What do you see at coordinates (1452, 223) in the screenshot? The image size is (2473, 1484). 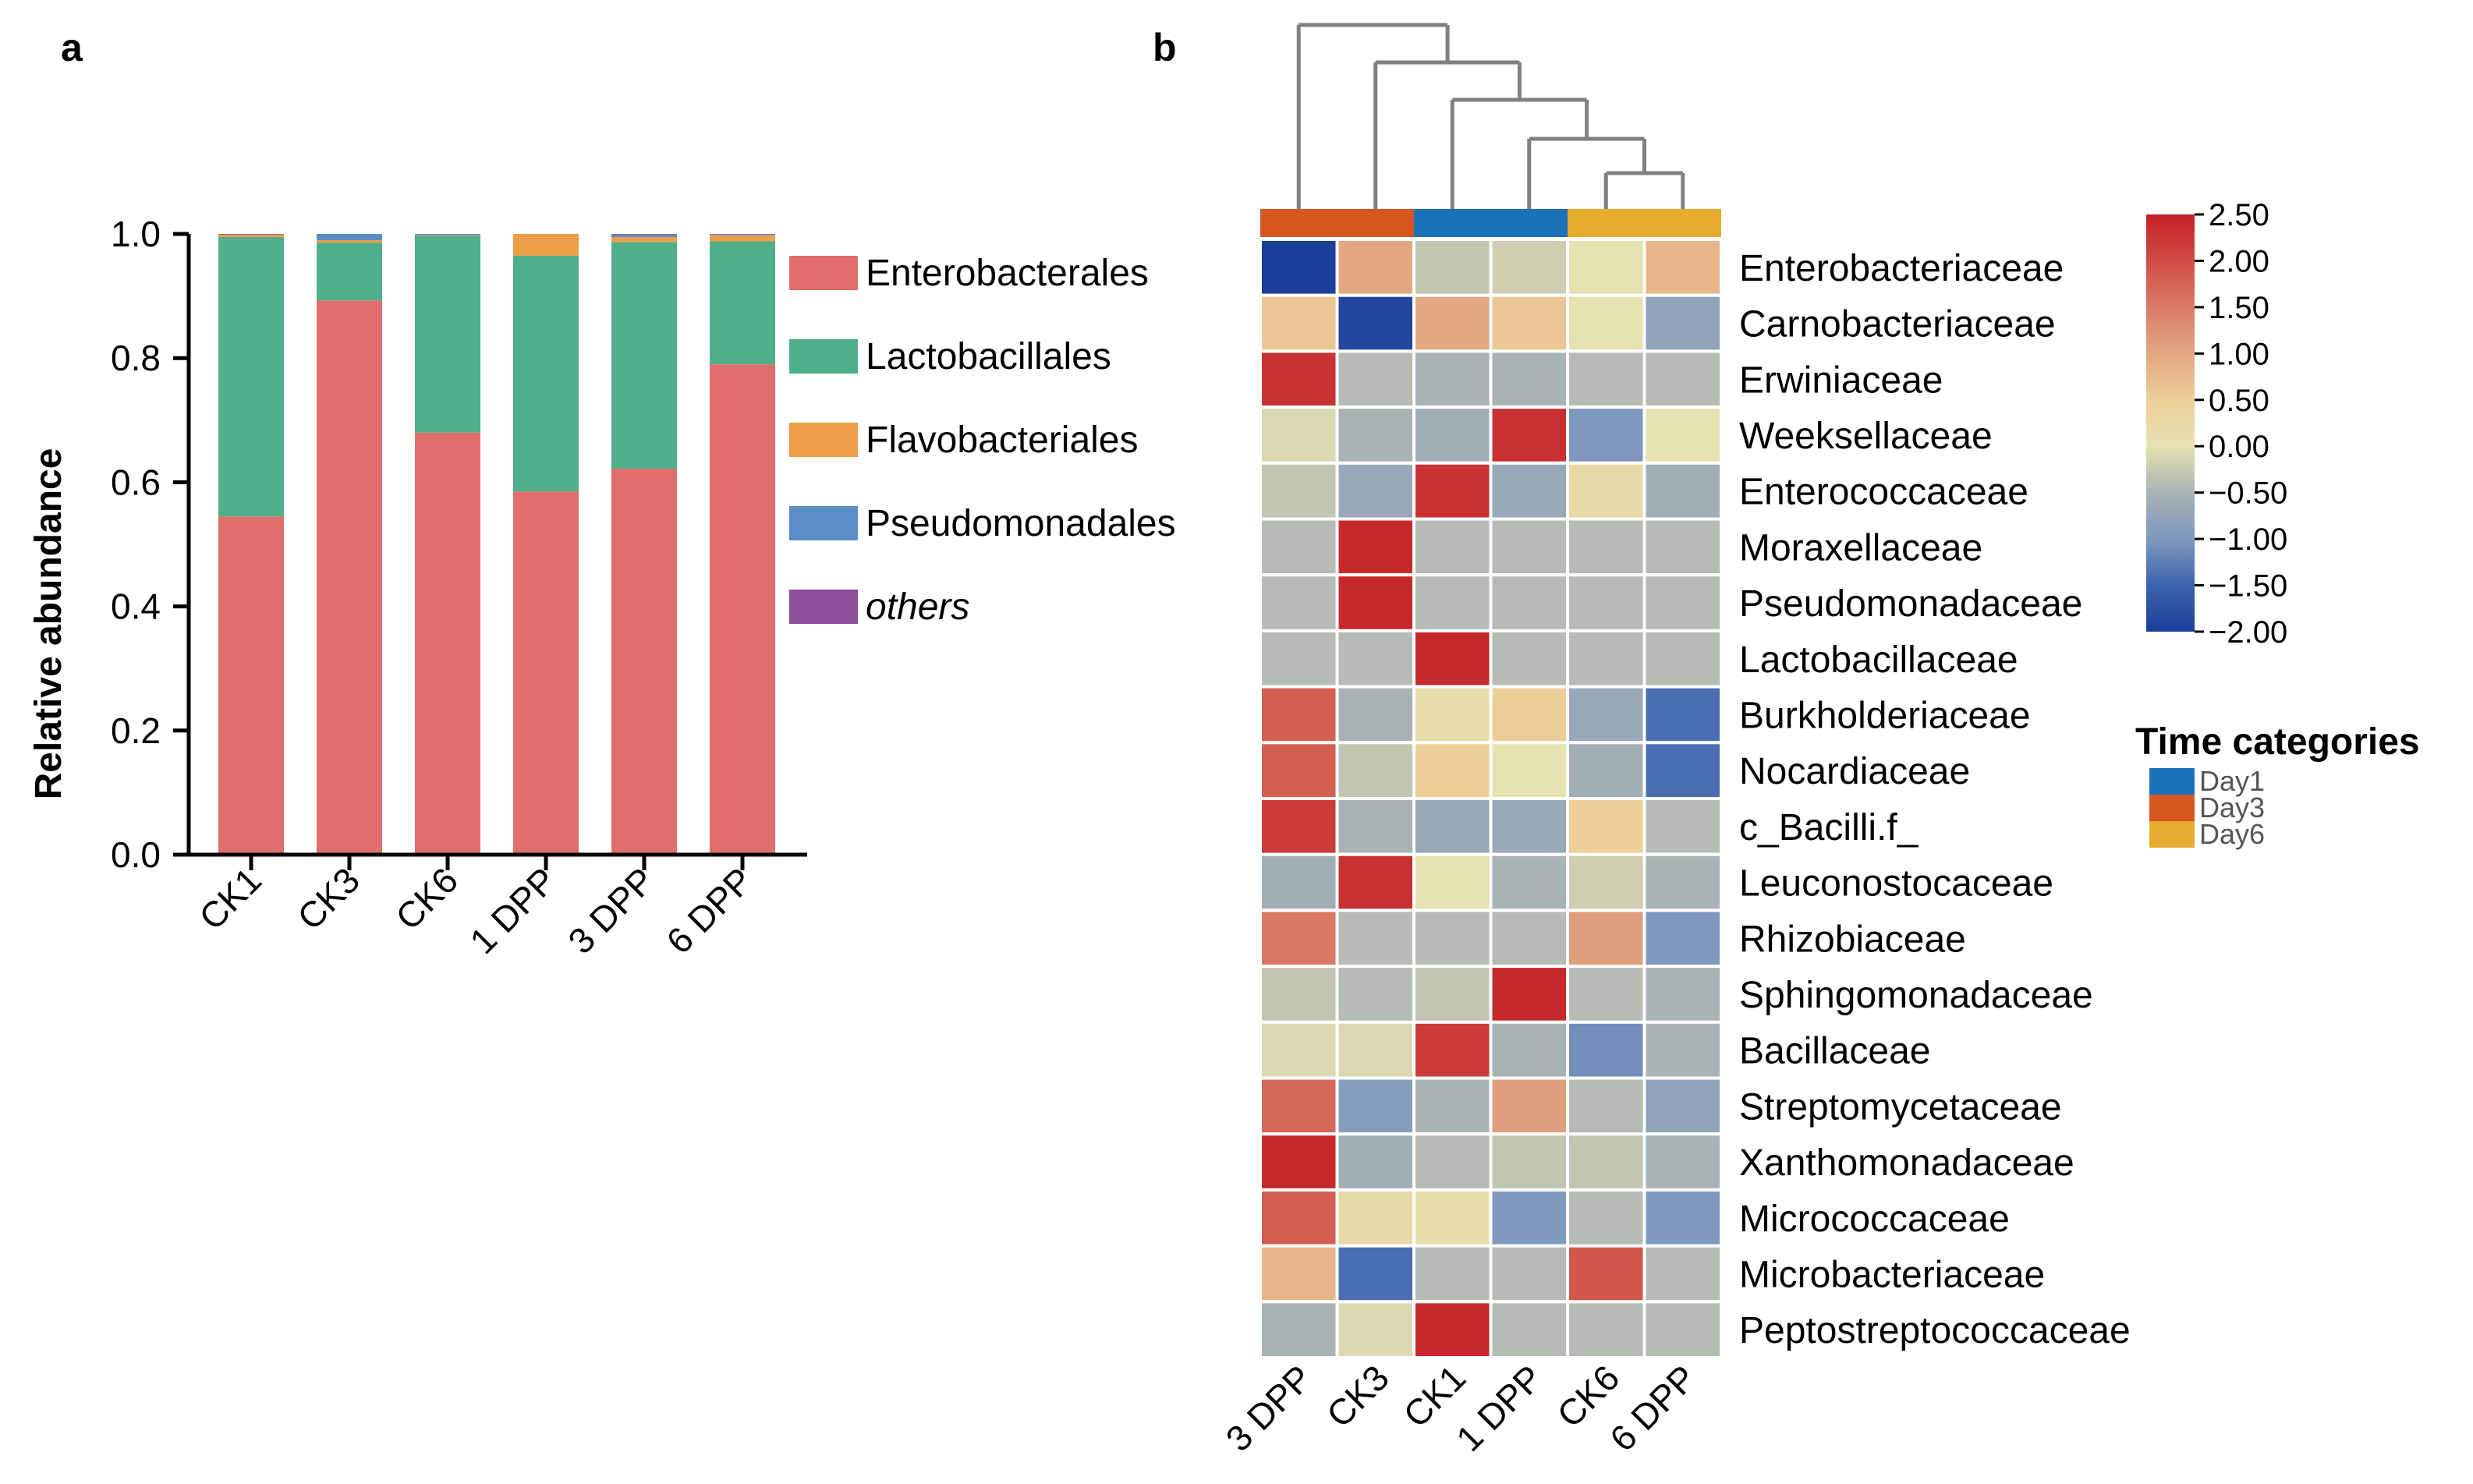 I see `category-day1-ck1` at bounding box center [1452, 223].